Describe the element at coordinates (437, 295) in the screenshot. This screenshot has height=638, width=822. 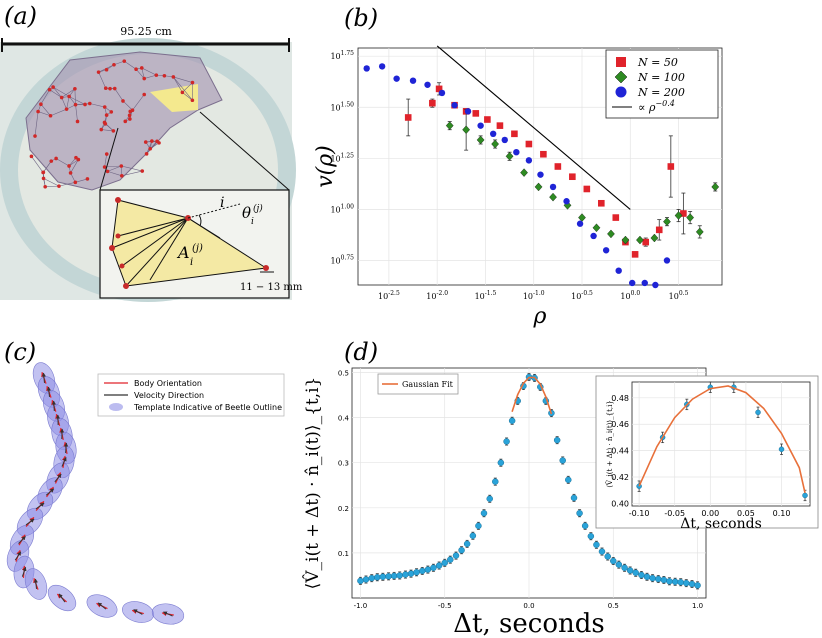
I see `x-tick-label: 10-2.0` at that location.